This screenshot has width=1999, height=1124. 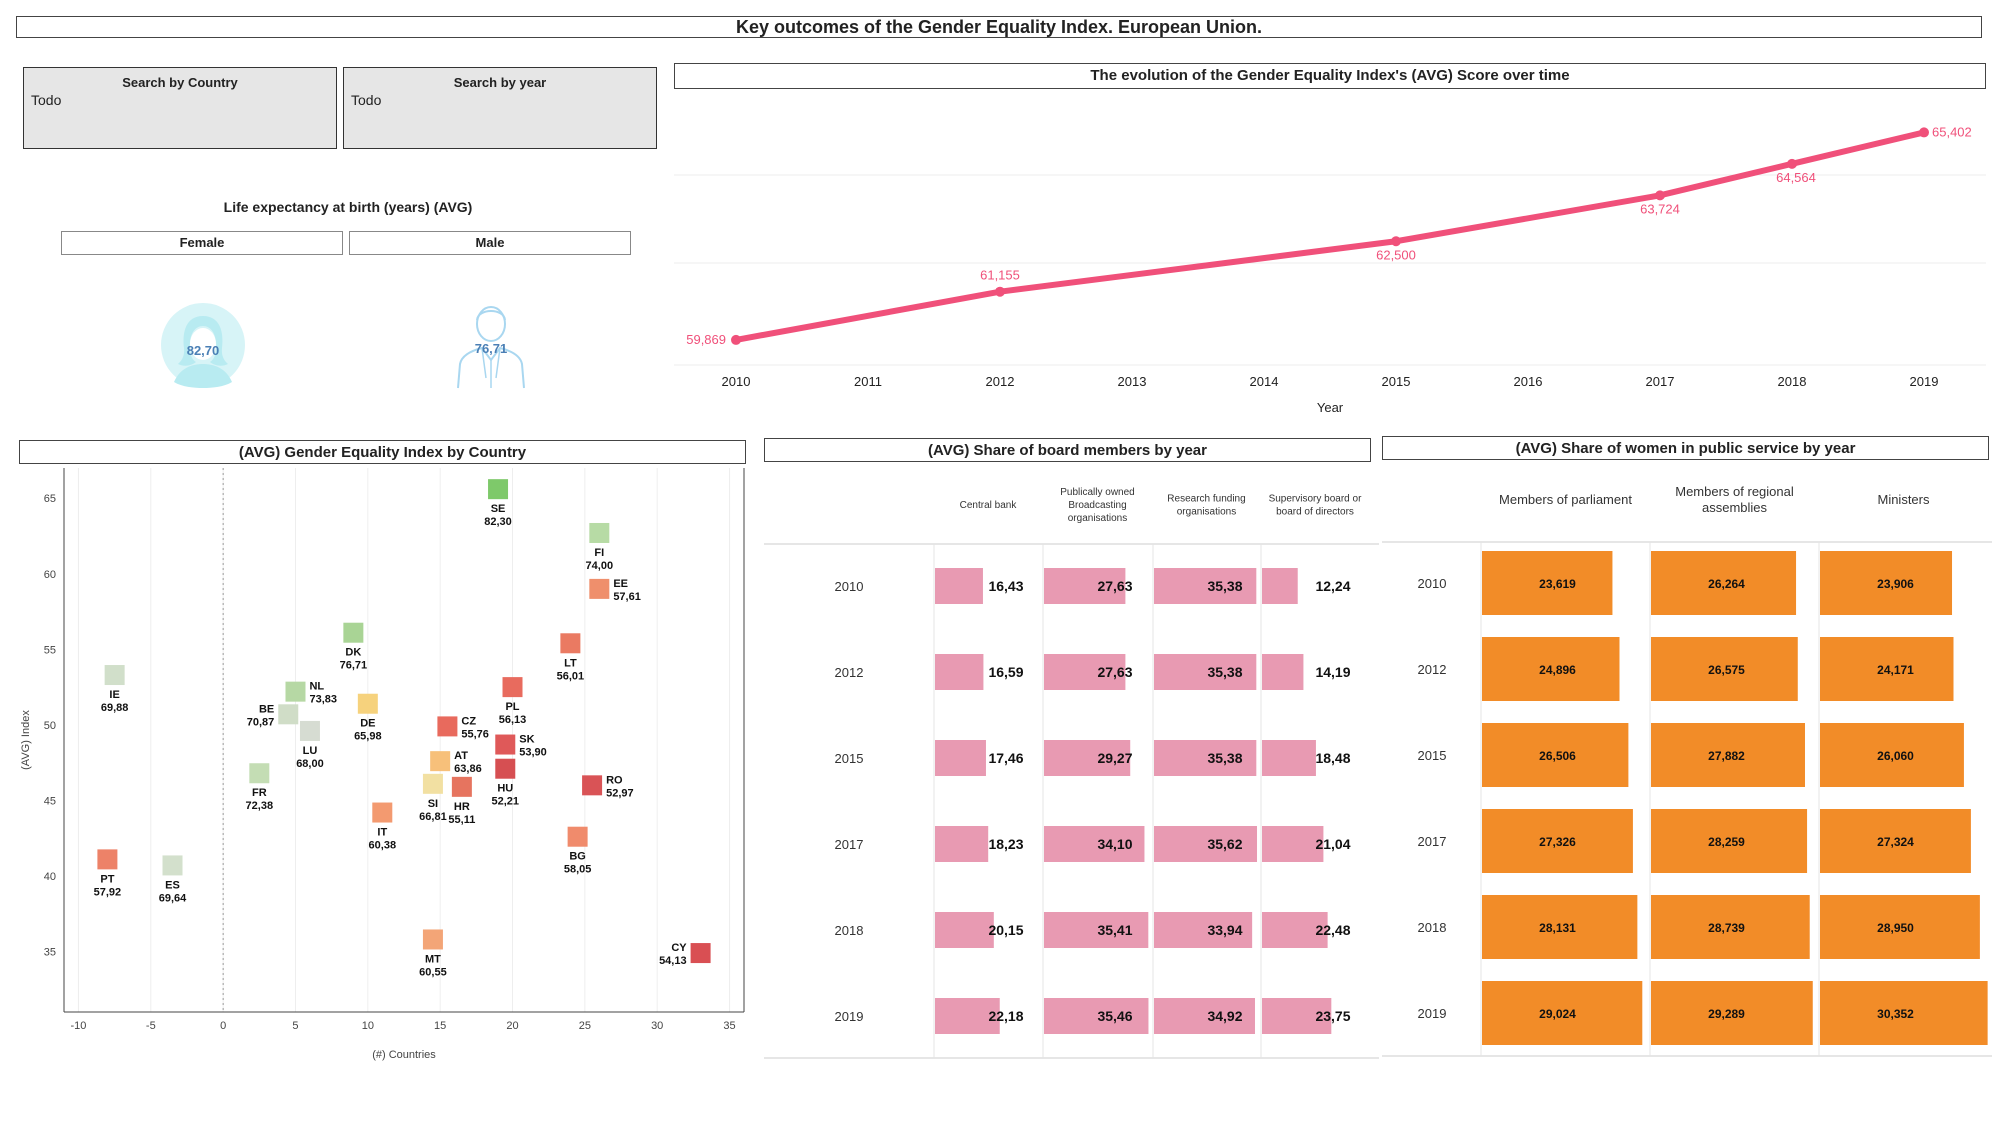 What do you see at coordinates (570, 643) in the screenshot?
I see `country-marker-lt` at bounding box center [570, 643].